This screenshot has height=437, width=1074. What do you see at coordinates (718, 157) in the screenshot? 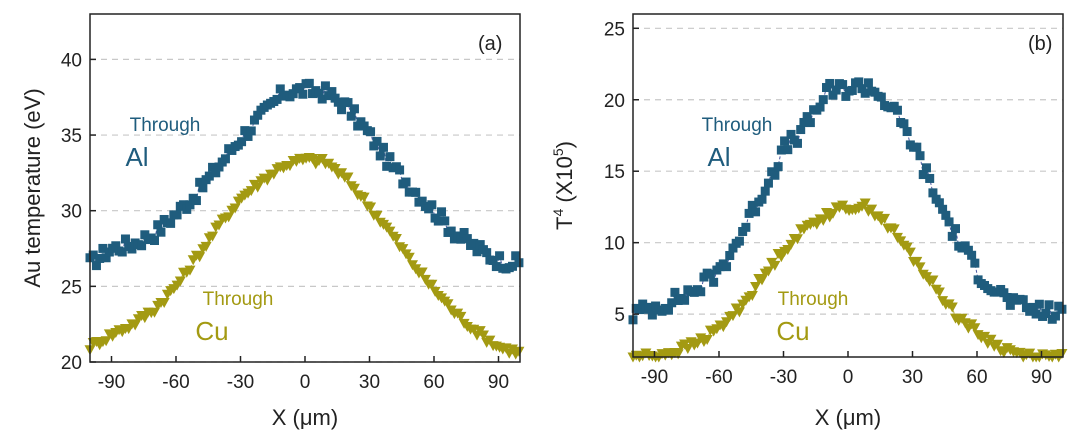
I see `annotation-al: Al` at bounding box center [718, 157].